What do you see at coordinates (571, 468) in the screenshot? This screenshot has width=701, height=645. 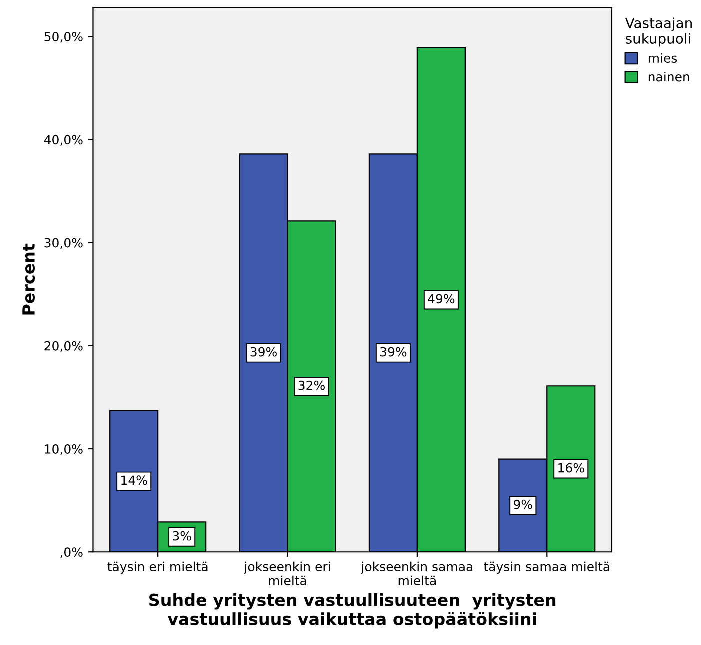 I see `data-label: 16%` at bounding box center [571, 468].